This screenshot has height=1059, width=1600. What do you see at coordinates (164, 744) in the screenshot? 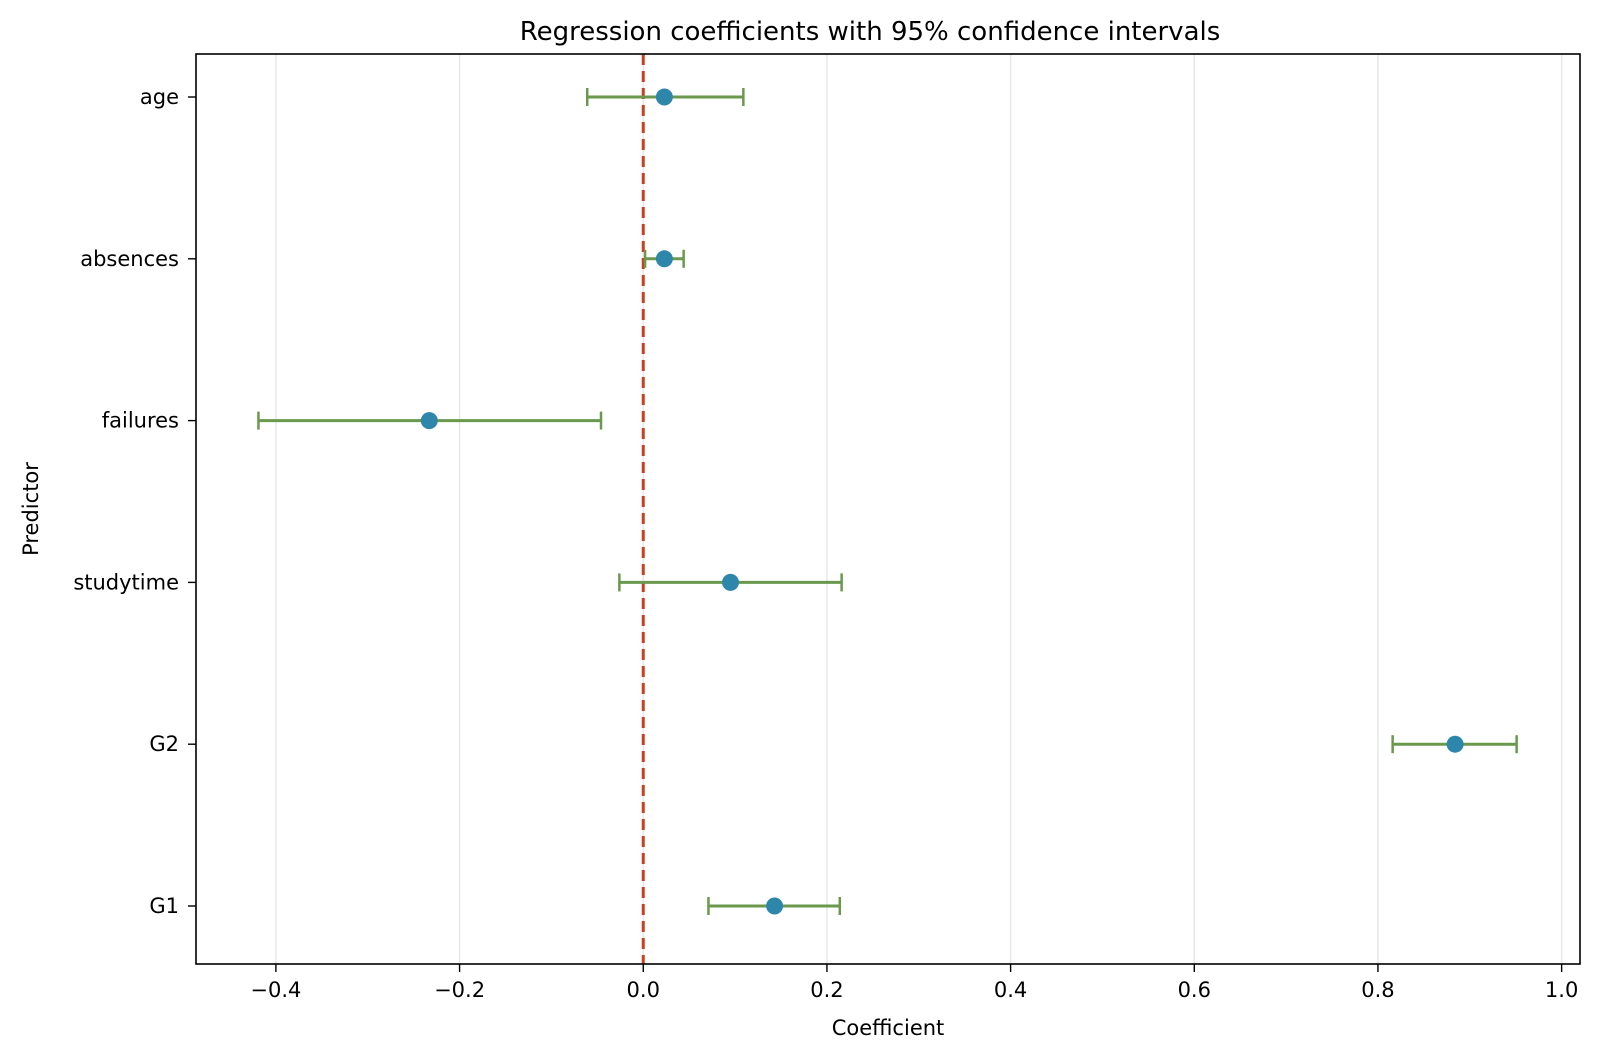
I see `y-tick-label: G2` at bounding box center [164, 744].